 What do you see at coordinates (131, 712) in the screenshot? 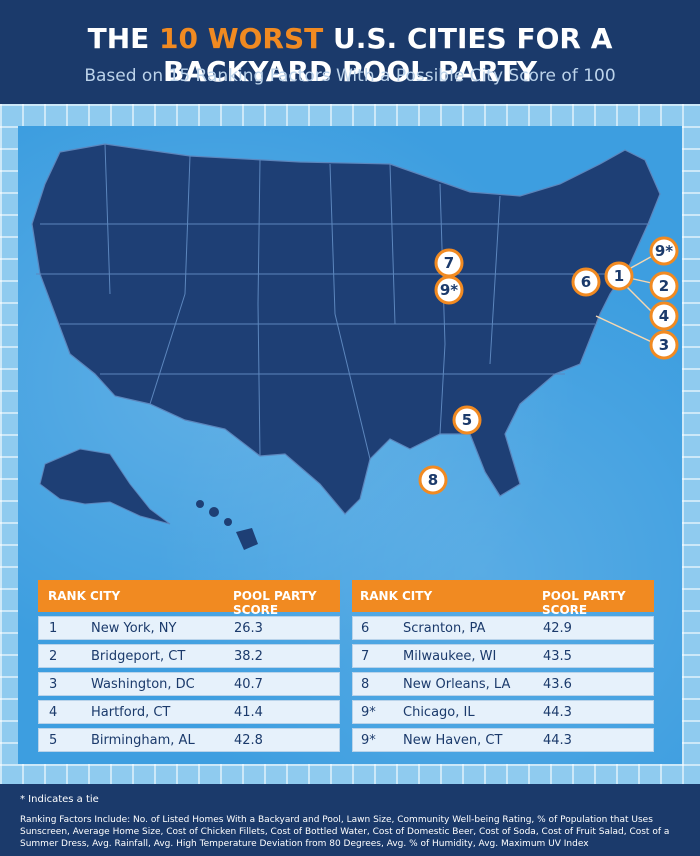
I see `city-cell: Hartford, CT` at bounding box center [131, 712].